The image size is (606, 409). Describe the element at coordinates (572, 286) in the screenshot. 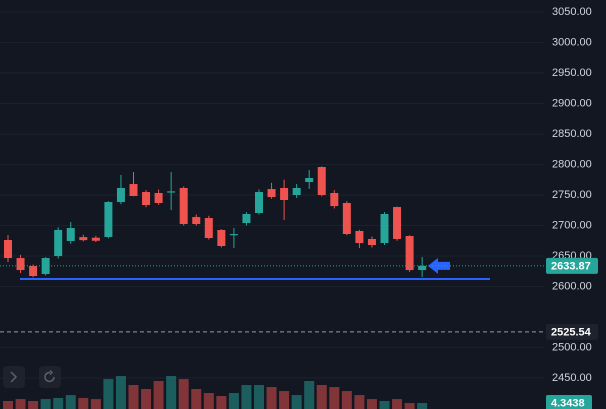

I see `y-tick-label: 2600.00` at that location.